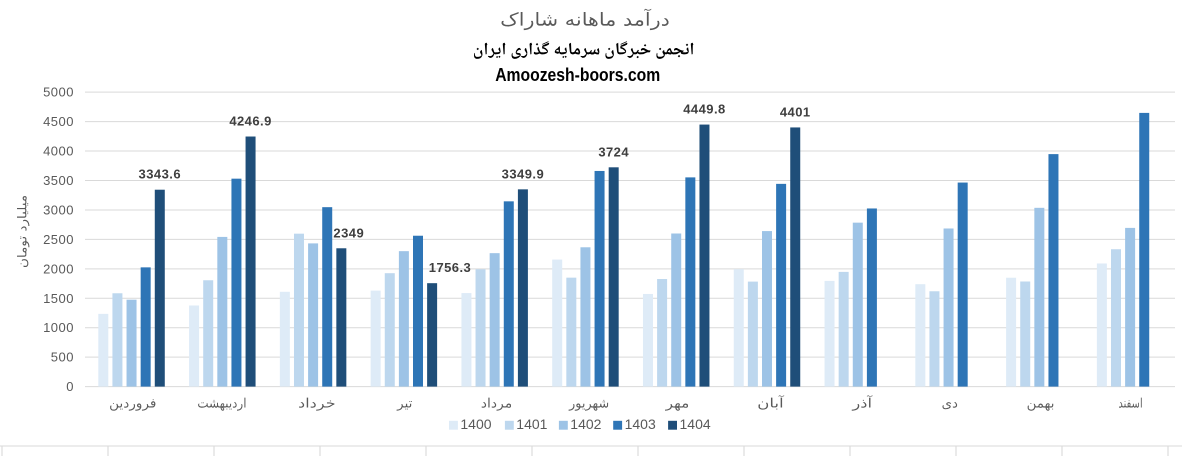 This screenshot has width=1182, height=461. I want to click on svg-text: 1403, so click(640, 424).